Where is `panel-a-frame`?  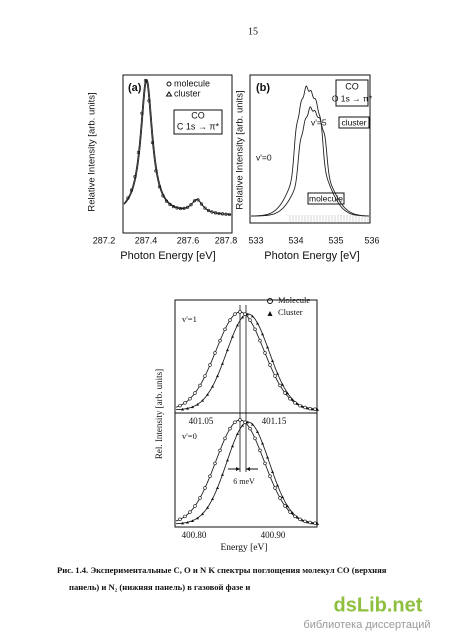 panel-a-frame is located at coordinates (177, 154).